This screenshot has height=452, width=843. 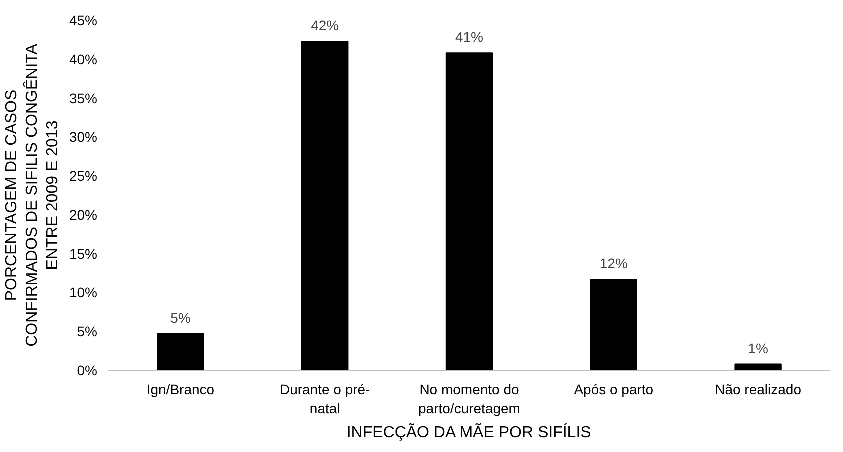 What do you see at coordinates (180, 390) in the screenshot?
I see `x-tick-label: Ign/Branco` at bounding box center [180, 390].